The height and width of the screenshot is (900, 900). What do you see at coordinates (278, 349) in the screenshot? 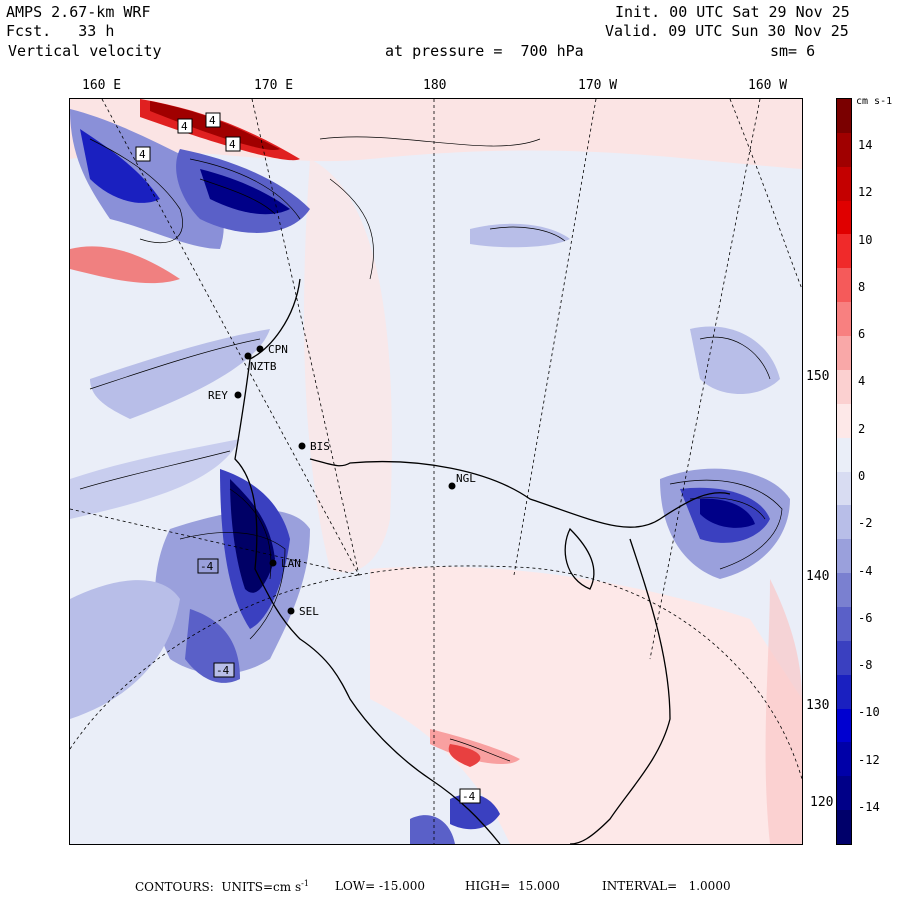
I see `station-label-cpn: CPN` at bounding box center [278, 349].